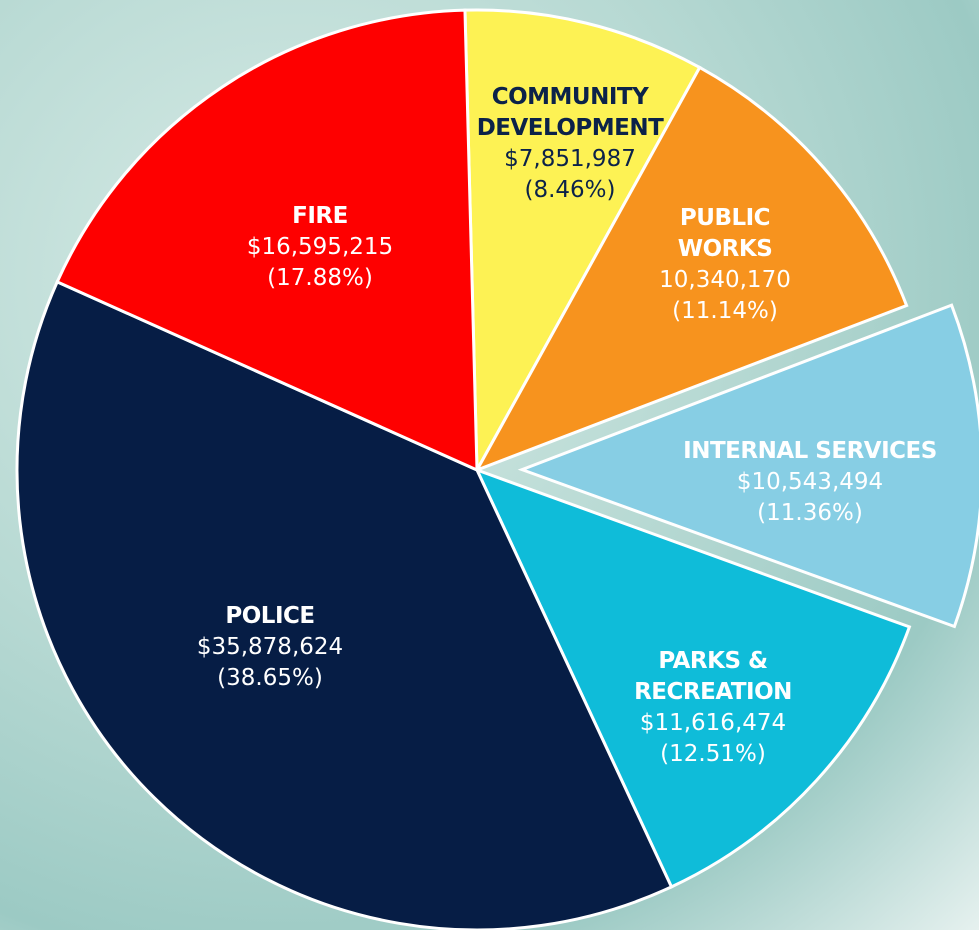 Image resolution: width=979 pixels, height=930 pixels. I want to click on percent-label: (11.36%), so click(810, 513).